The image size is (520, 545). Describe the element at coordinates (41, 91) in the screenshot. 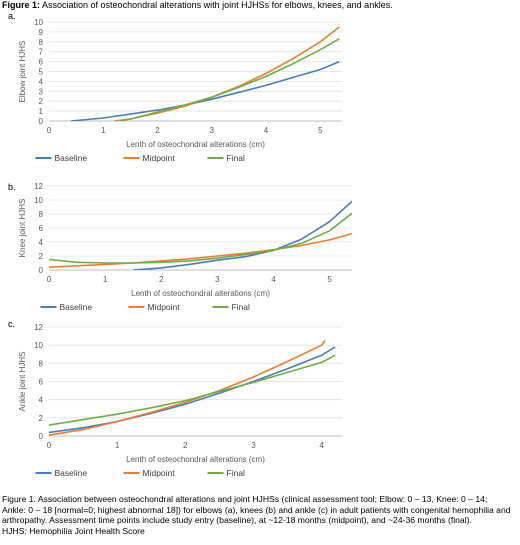

I see `y-tick-label: 3` at that location.